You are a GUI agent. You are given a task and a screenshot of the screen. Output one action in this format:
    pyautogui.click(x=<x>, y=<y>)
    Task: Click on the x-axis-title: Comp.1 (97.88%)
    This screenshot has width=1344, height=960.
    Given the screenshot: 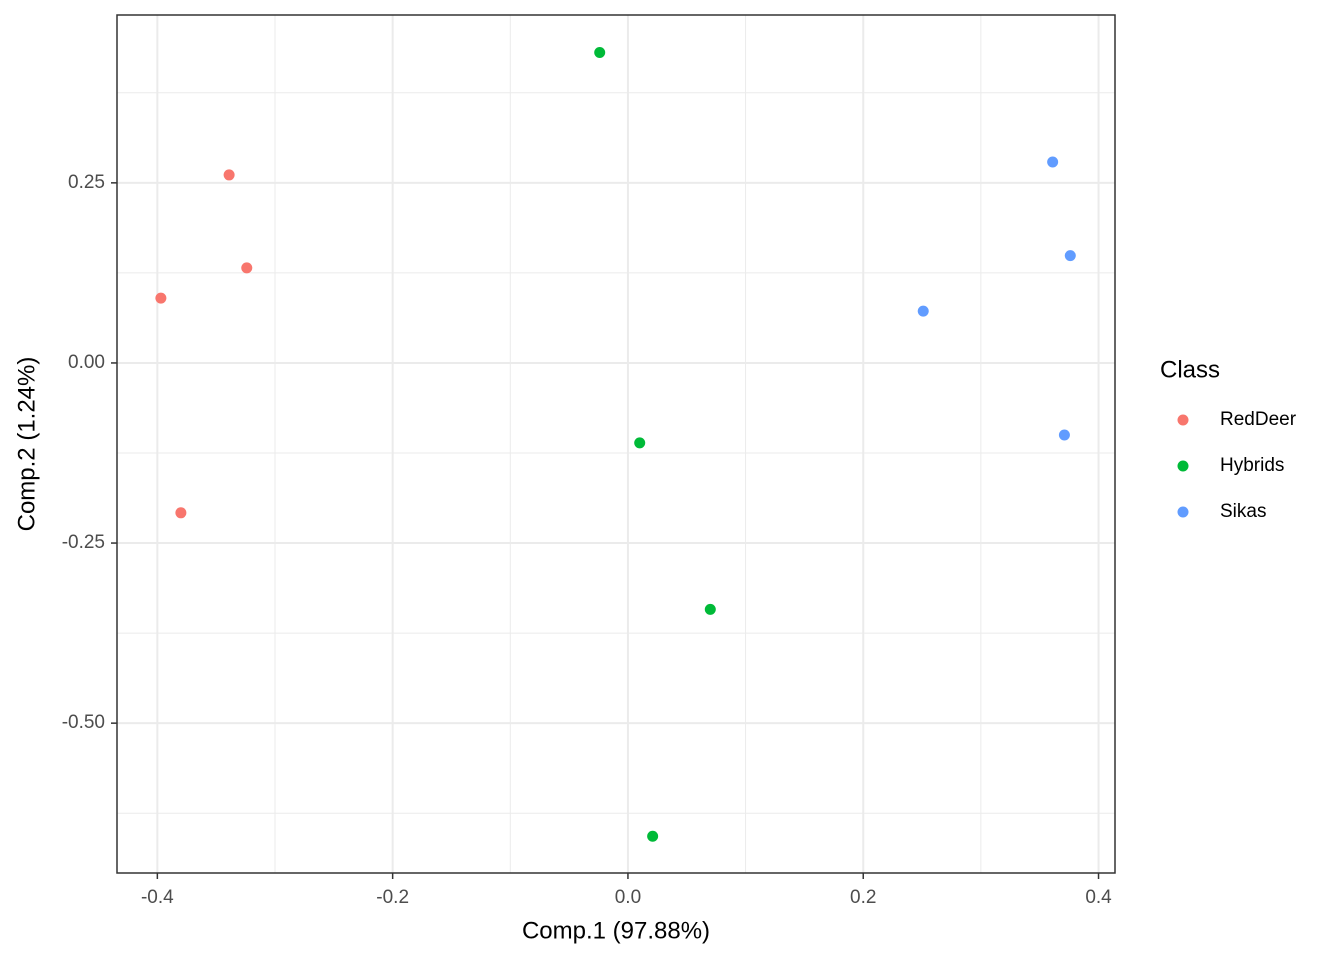 What is the action you would take?
    pyautogui.click(x=616, y=930)
    